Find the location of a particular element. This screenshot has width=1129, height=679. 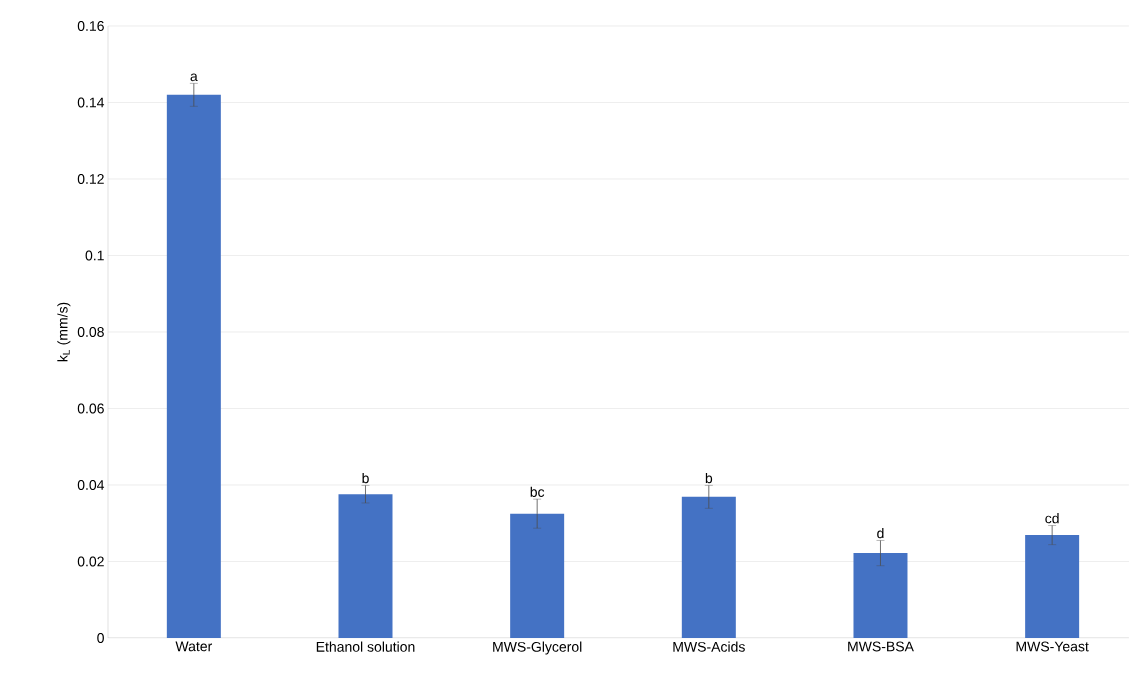

y-tick-label: 0.12 is located at coordinates (90, 179).